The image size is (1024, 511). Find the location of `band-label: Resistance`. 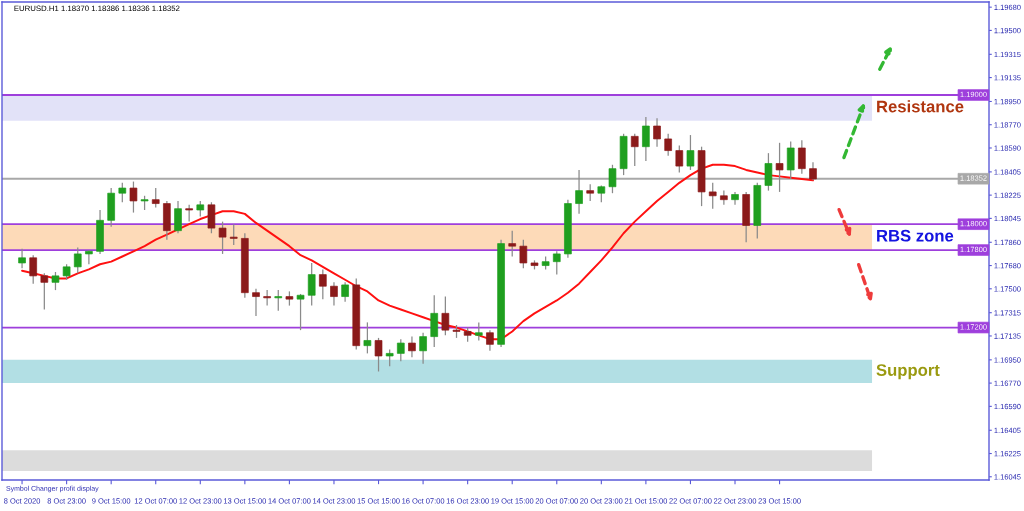

band-label: Resistance is located at coordinates (920, 106).